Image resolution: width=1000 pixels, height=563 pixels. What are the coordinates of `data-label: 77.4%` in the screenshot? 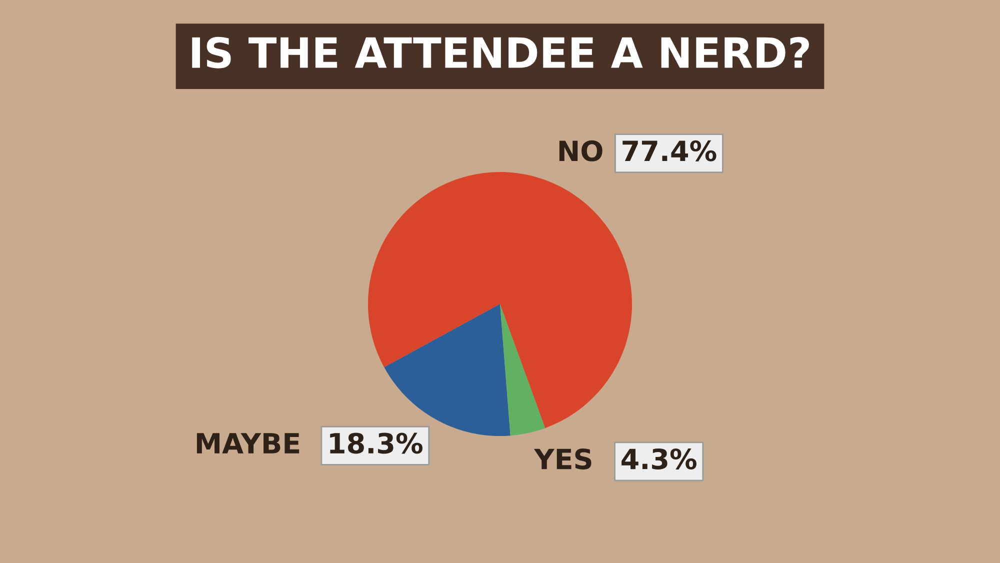 It's located at (669, 151).